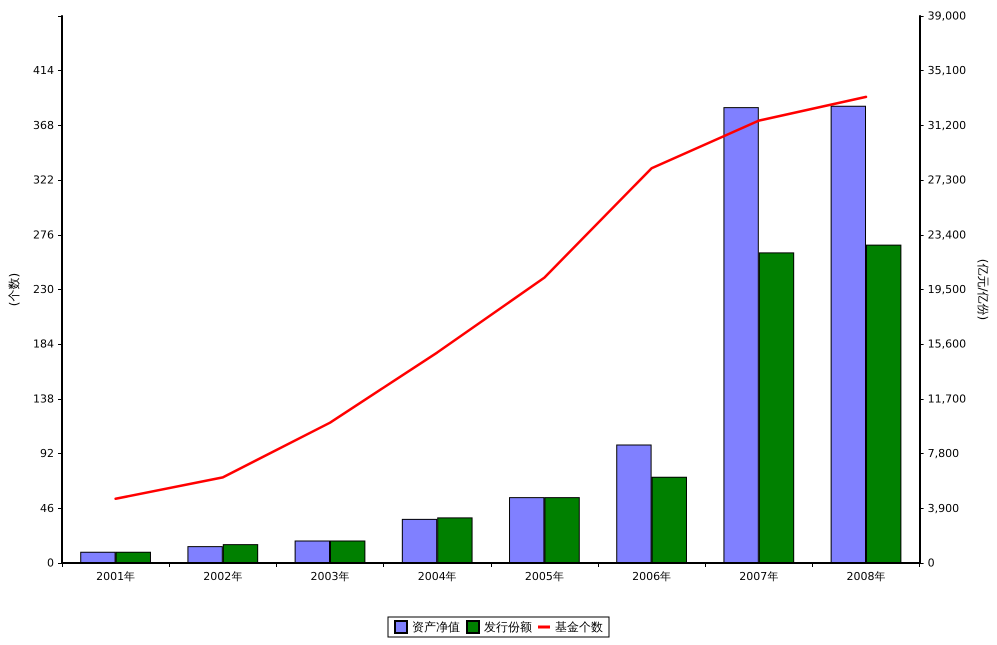  What do you see at coordinates (43, 71) in the screenshot?
I see `y-tick-label: 414` at bounding box center [43, 71].